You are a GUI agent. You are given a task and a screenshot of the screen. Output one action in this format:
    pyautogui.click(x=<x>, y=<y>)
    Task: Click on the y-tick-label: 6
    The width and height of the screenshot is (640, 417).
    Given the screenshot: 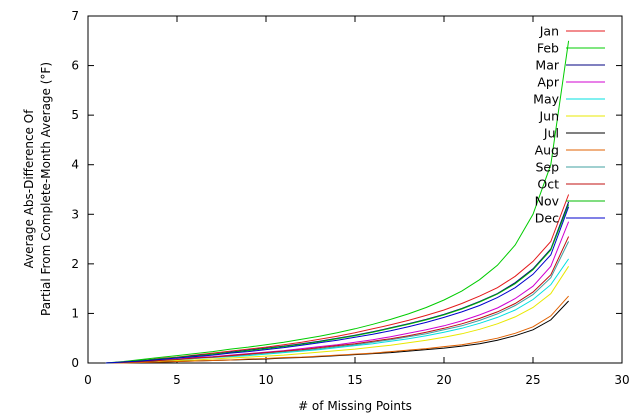 What is the action you would take?
    pyautogui.click(x=75, y=66)
    